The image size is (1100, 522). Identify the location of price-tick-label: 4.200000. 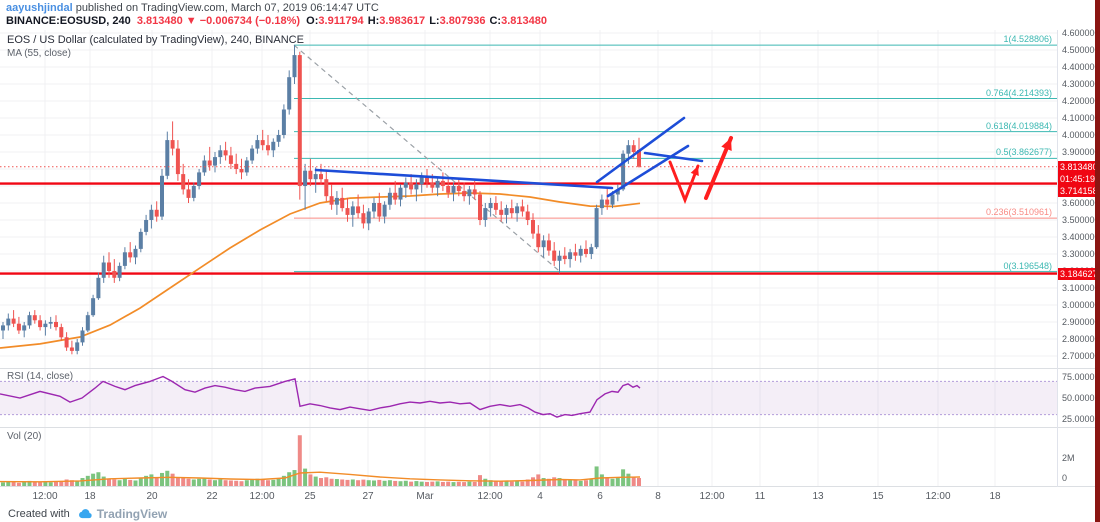
(1081, 100).